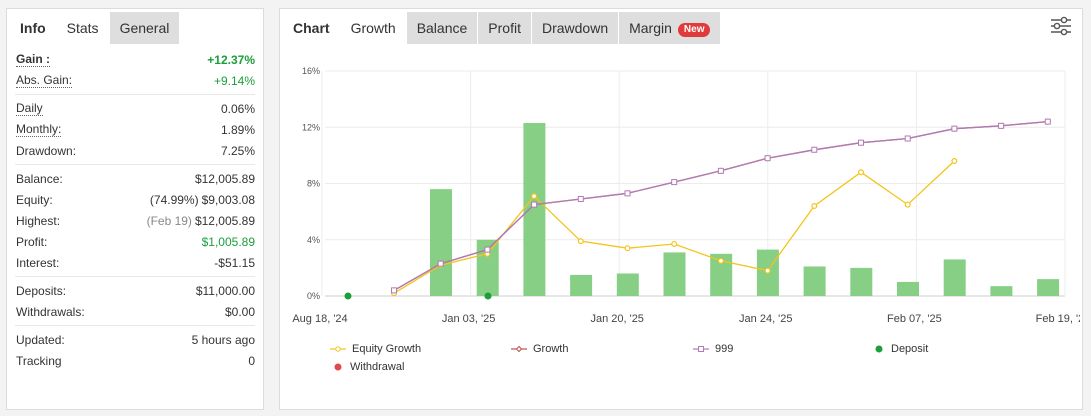 The image size is (1091, 416). I want to click on abs-gain-label: Abs. Gain:, so click(44, 80).